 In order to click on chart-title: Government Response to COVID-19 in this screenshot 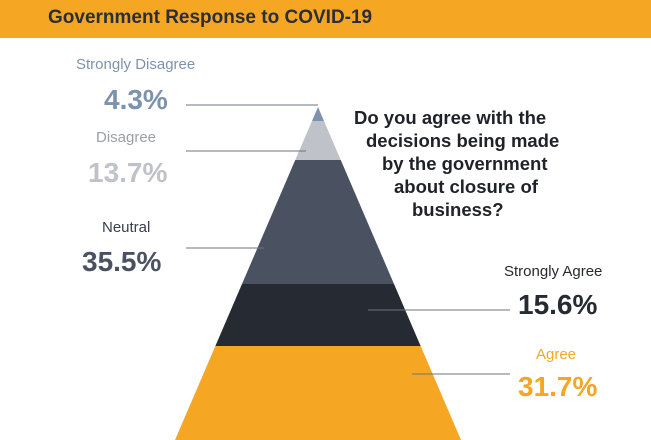, I will do `click(210, 17)`.